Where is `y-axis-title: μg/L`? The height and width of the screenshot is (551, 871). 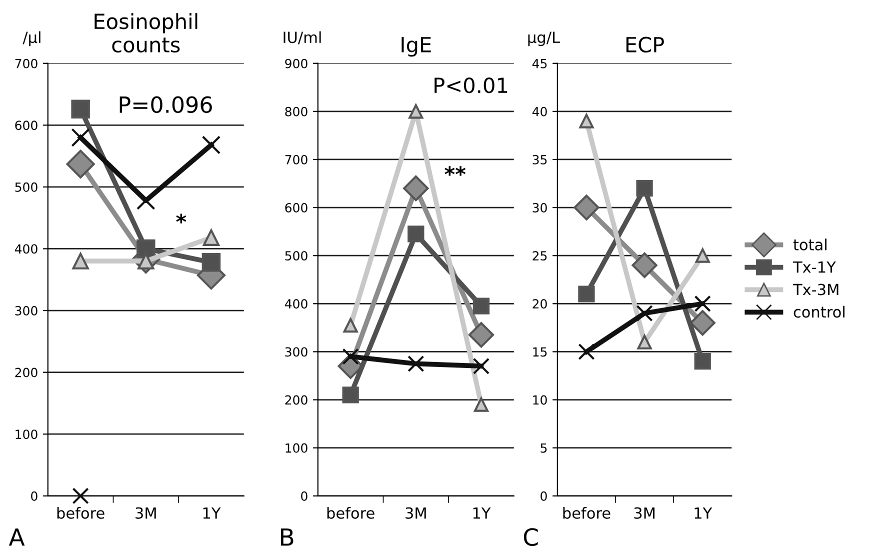 y-axis-title: μg/L is located at coordinates (544, 39).